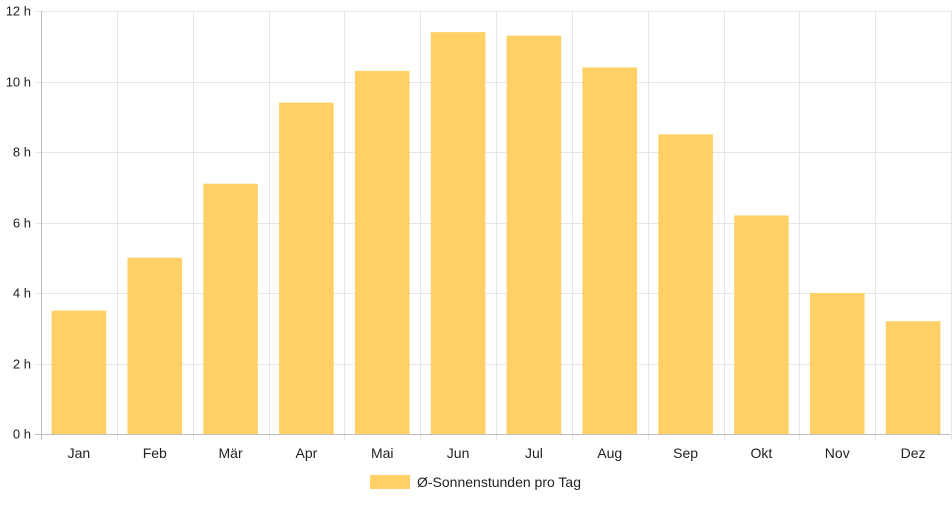  What do you see at coordinates (762, 453) in the screenshot?
I see `x-tick-label: Okt` at bounding box center [762, 453].